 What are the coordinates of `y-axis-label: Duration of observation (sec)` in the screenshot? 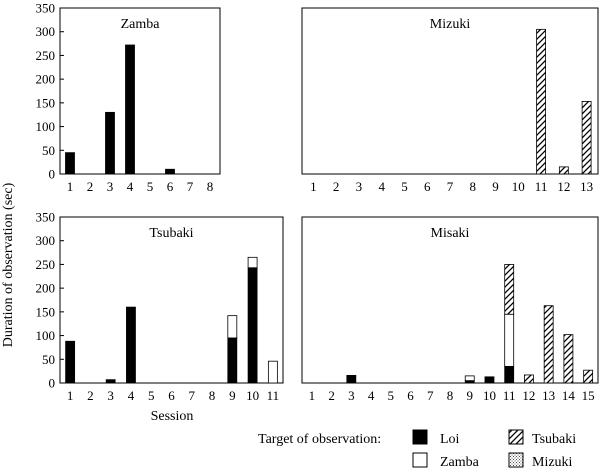 It's located at (8, 264).